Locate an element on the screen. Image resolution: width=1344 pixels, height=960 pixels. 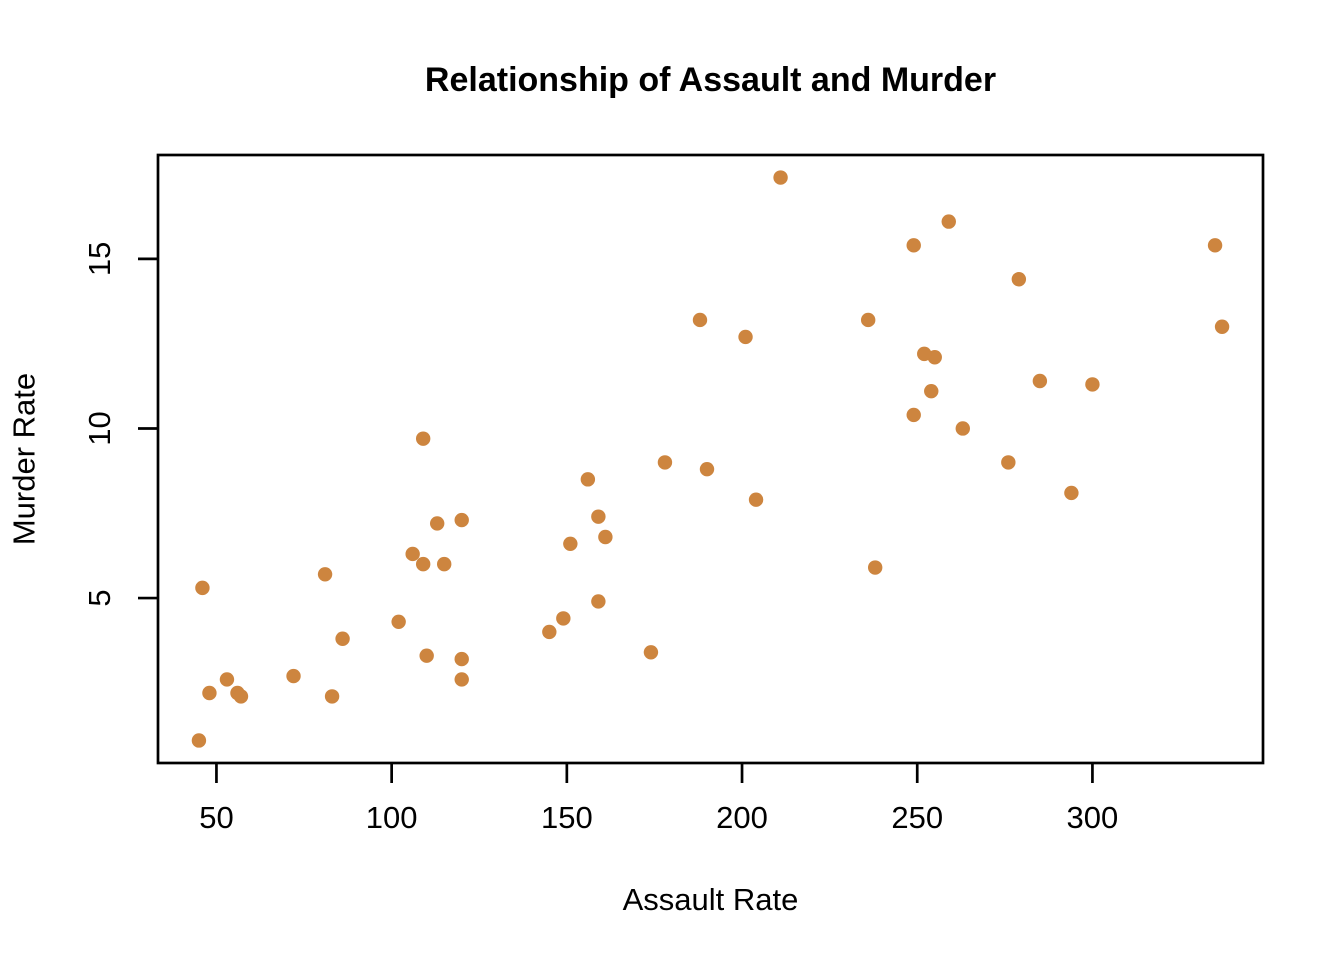
y-axis-label: Murder Rate is located at coordinates (24, 459).